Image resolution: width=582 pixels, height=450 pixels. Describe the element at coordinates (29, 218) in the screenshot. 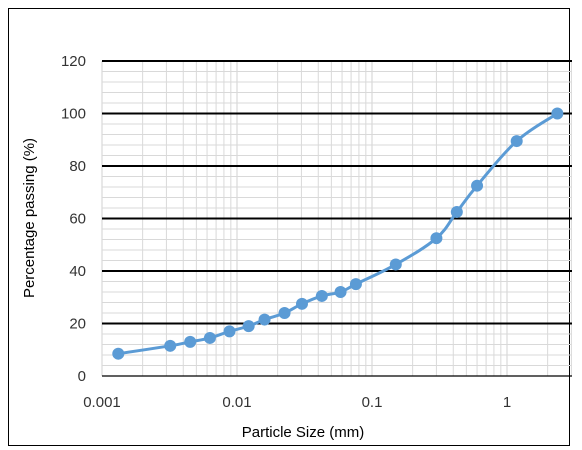

I see `y-axis-title: Percentage passing (%)` at that location.